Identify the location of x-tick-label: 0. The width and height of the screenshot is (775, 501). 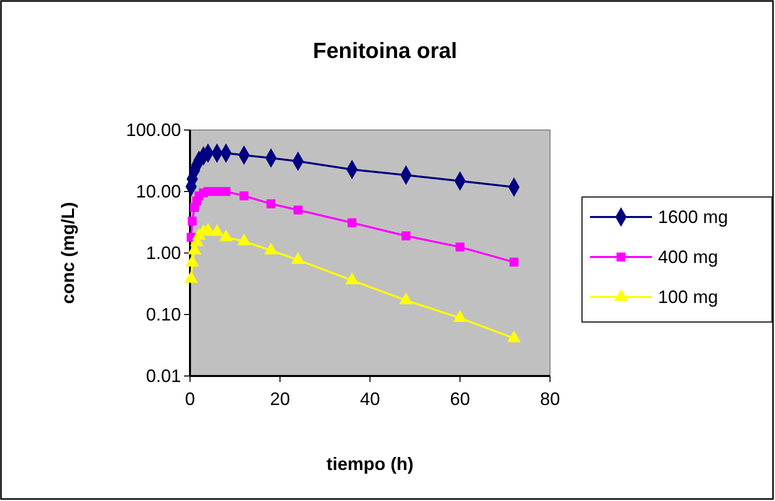
(190, 398).